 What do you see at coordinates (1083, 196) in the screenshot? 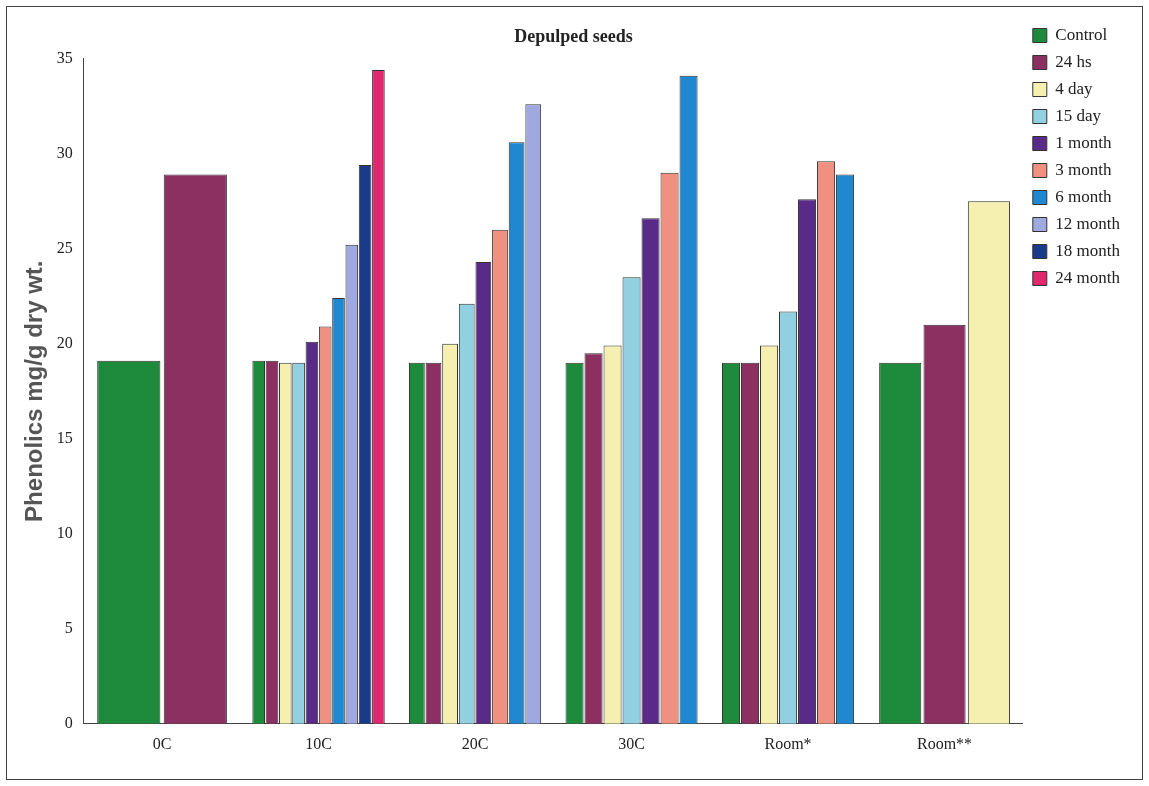
I see `legend-label: 6 month` at bounding box center [1083, 196].